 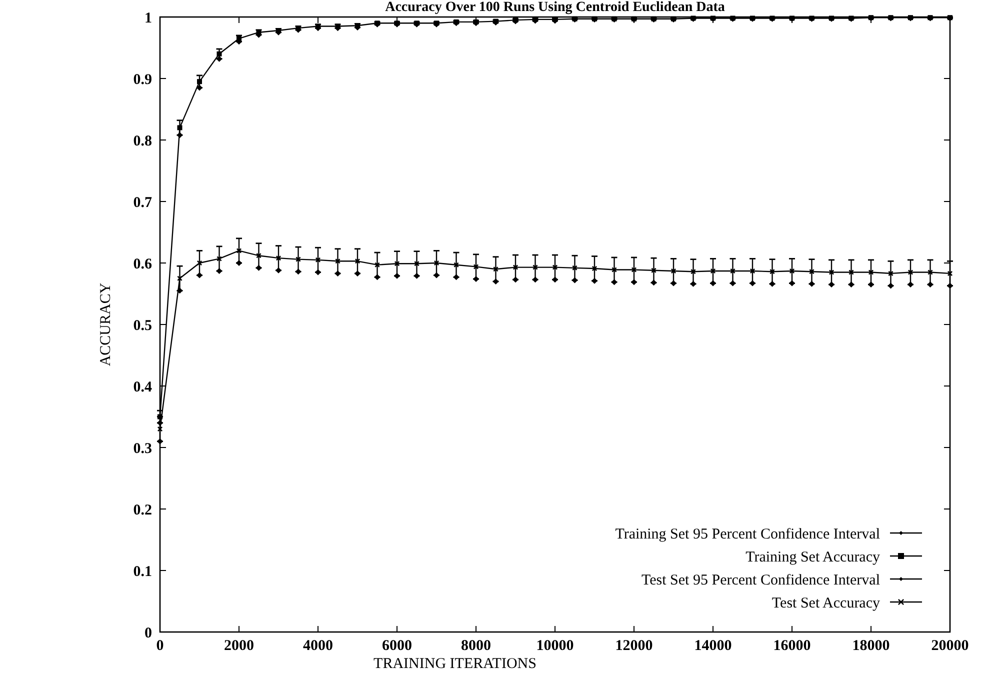 What do you see at coordinates (106, 324) in the screenshot?
I see `y-axis-title: ACCURACY` at bounding box center [106, 324].